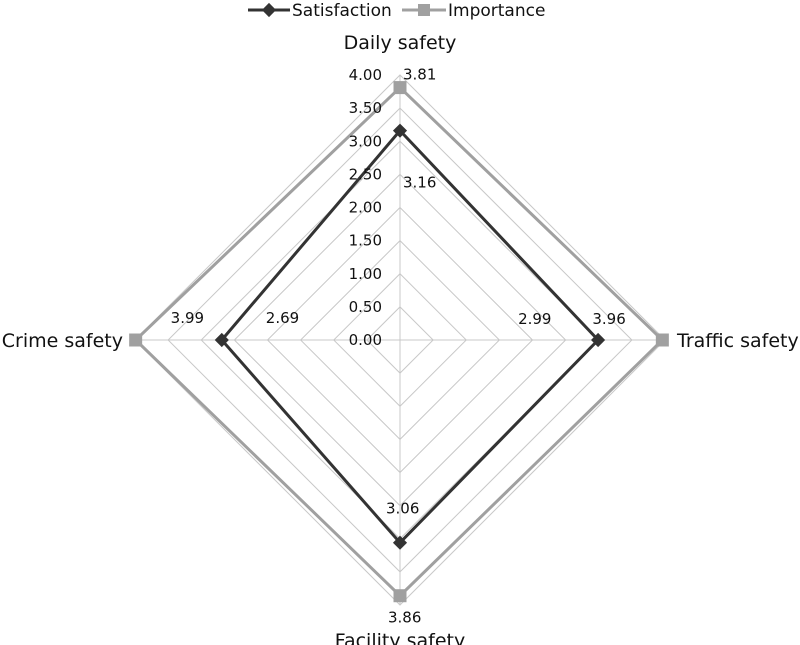  What do you see at coordinates (419, 75) in the screenshot?
I see `value-label-importance: 3.81` at bounding box center [419, 75].